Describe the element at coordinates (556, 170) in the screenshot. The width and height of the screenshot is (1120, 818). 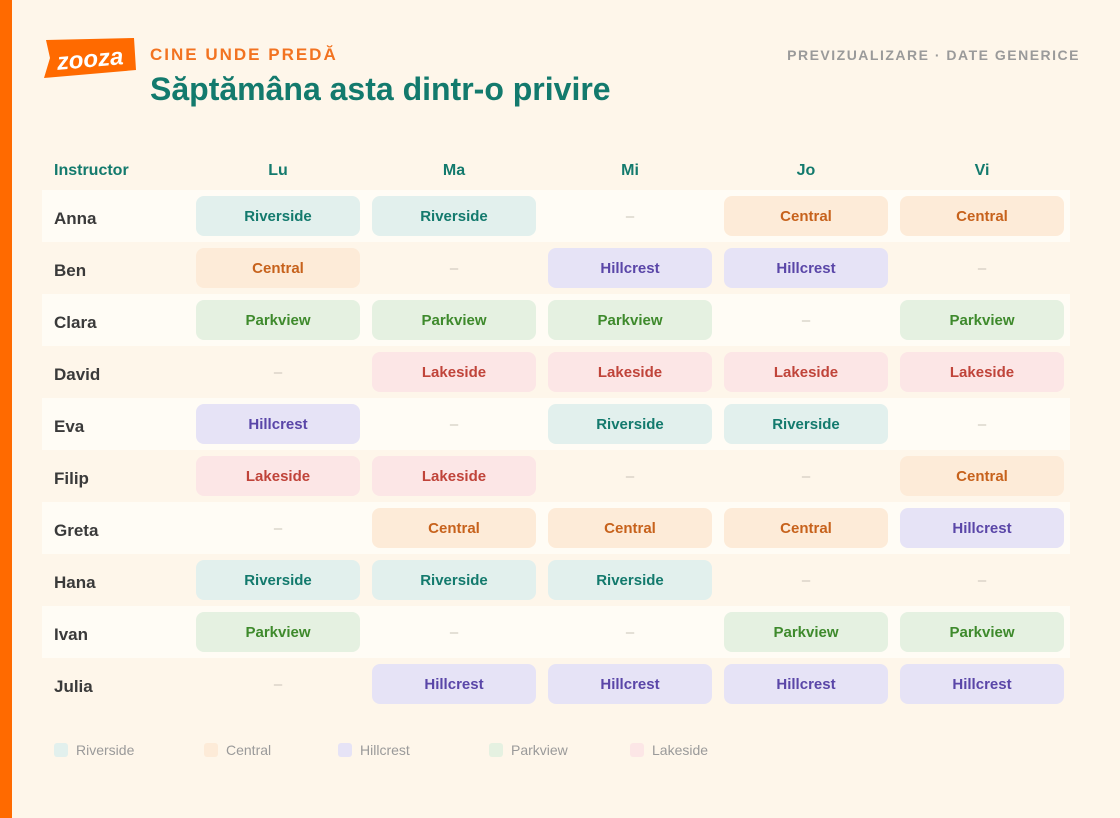
I see `table-header: Instructor Lu Ma Mi Jo Vi` at that location.